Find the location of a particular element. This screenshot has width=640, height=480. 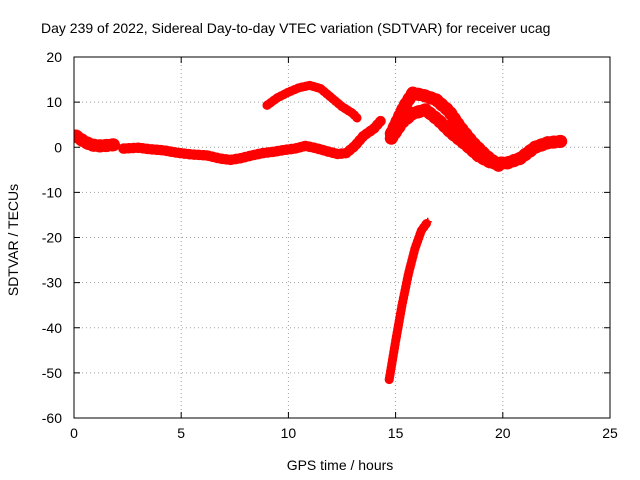

y-tick-label: -60 is located at coordinates (52, 418).